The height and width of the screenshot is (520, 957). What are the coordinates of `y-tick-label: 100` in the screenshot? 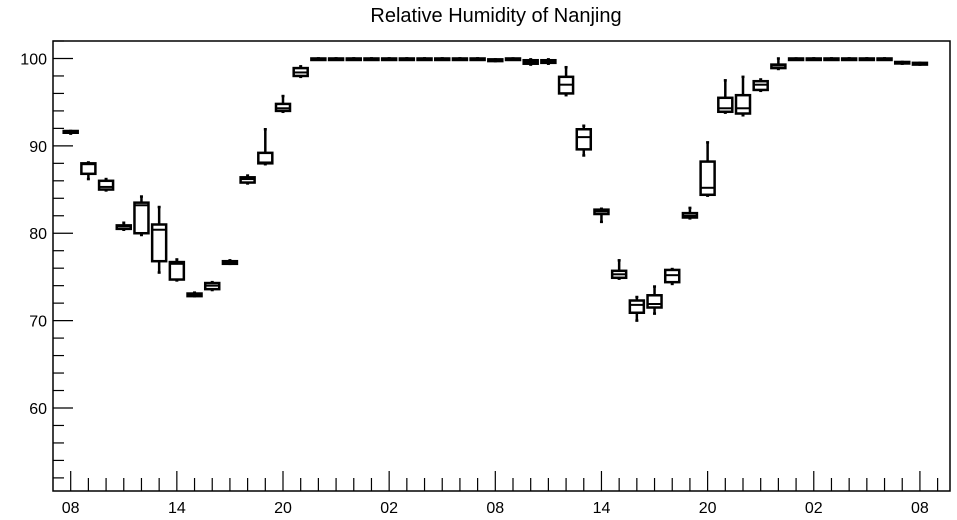 It's located at (33, 59).